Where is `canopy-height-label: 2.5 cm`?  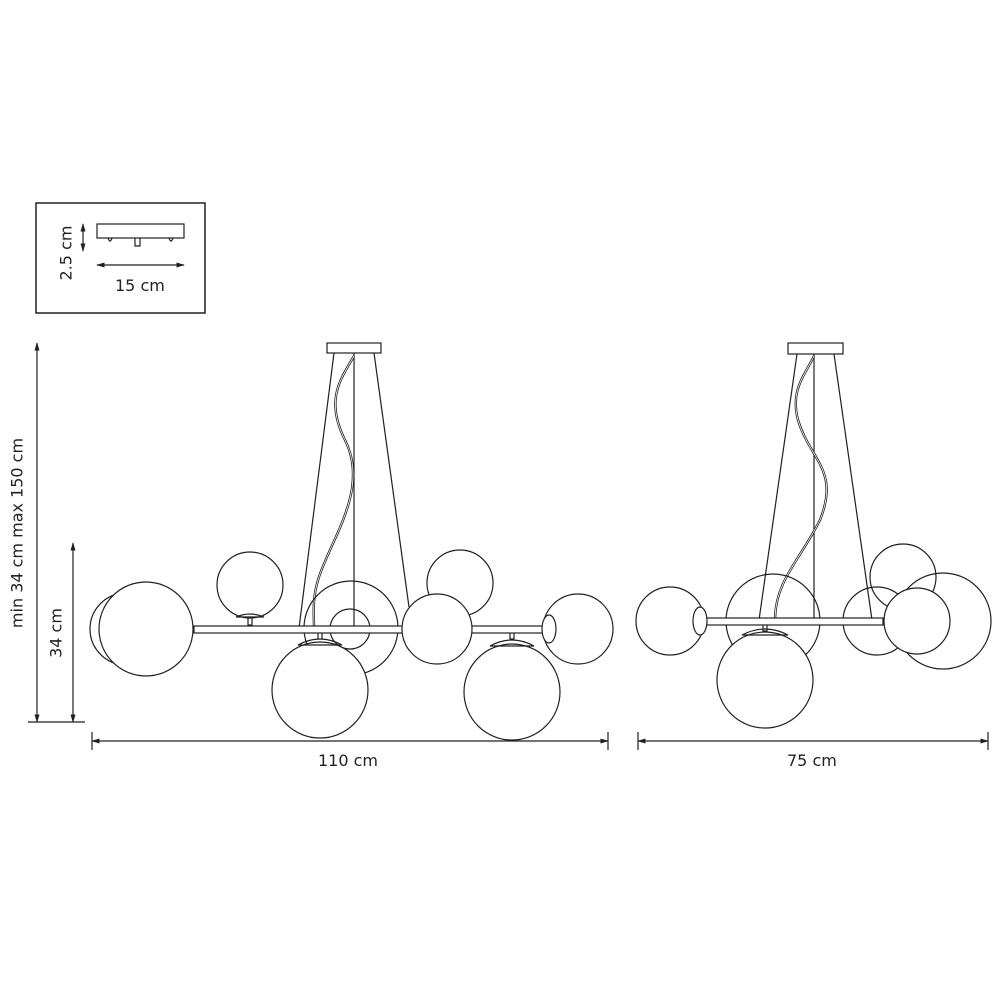
canopy-height-label: 2.5 cm is located at coordinates (66, 253).